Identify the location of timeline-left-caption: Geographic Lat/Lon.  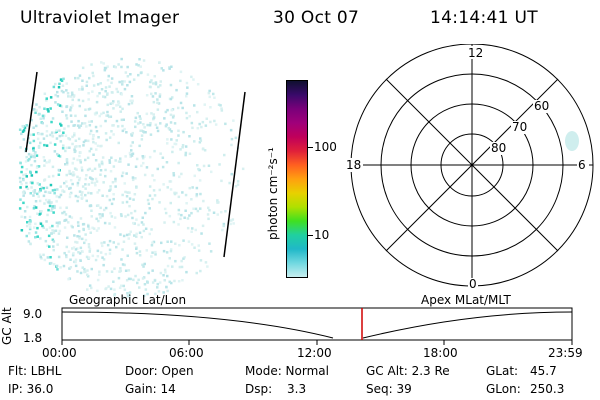
(128, 300).